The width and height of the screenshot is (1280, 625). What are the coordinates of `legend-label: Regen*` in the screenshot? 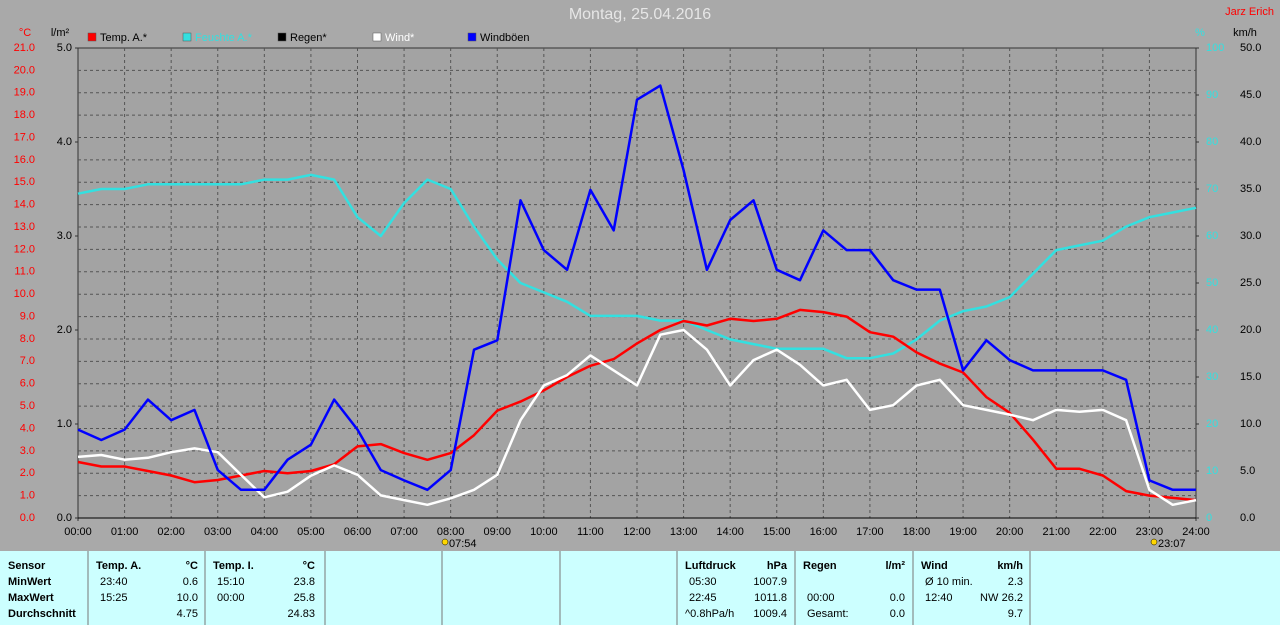 It's located at (308, 38).